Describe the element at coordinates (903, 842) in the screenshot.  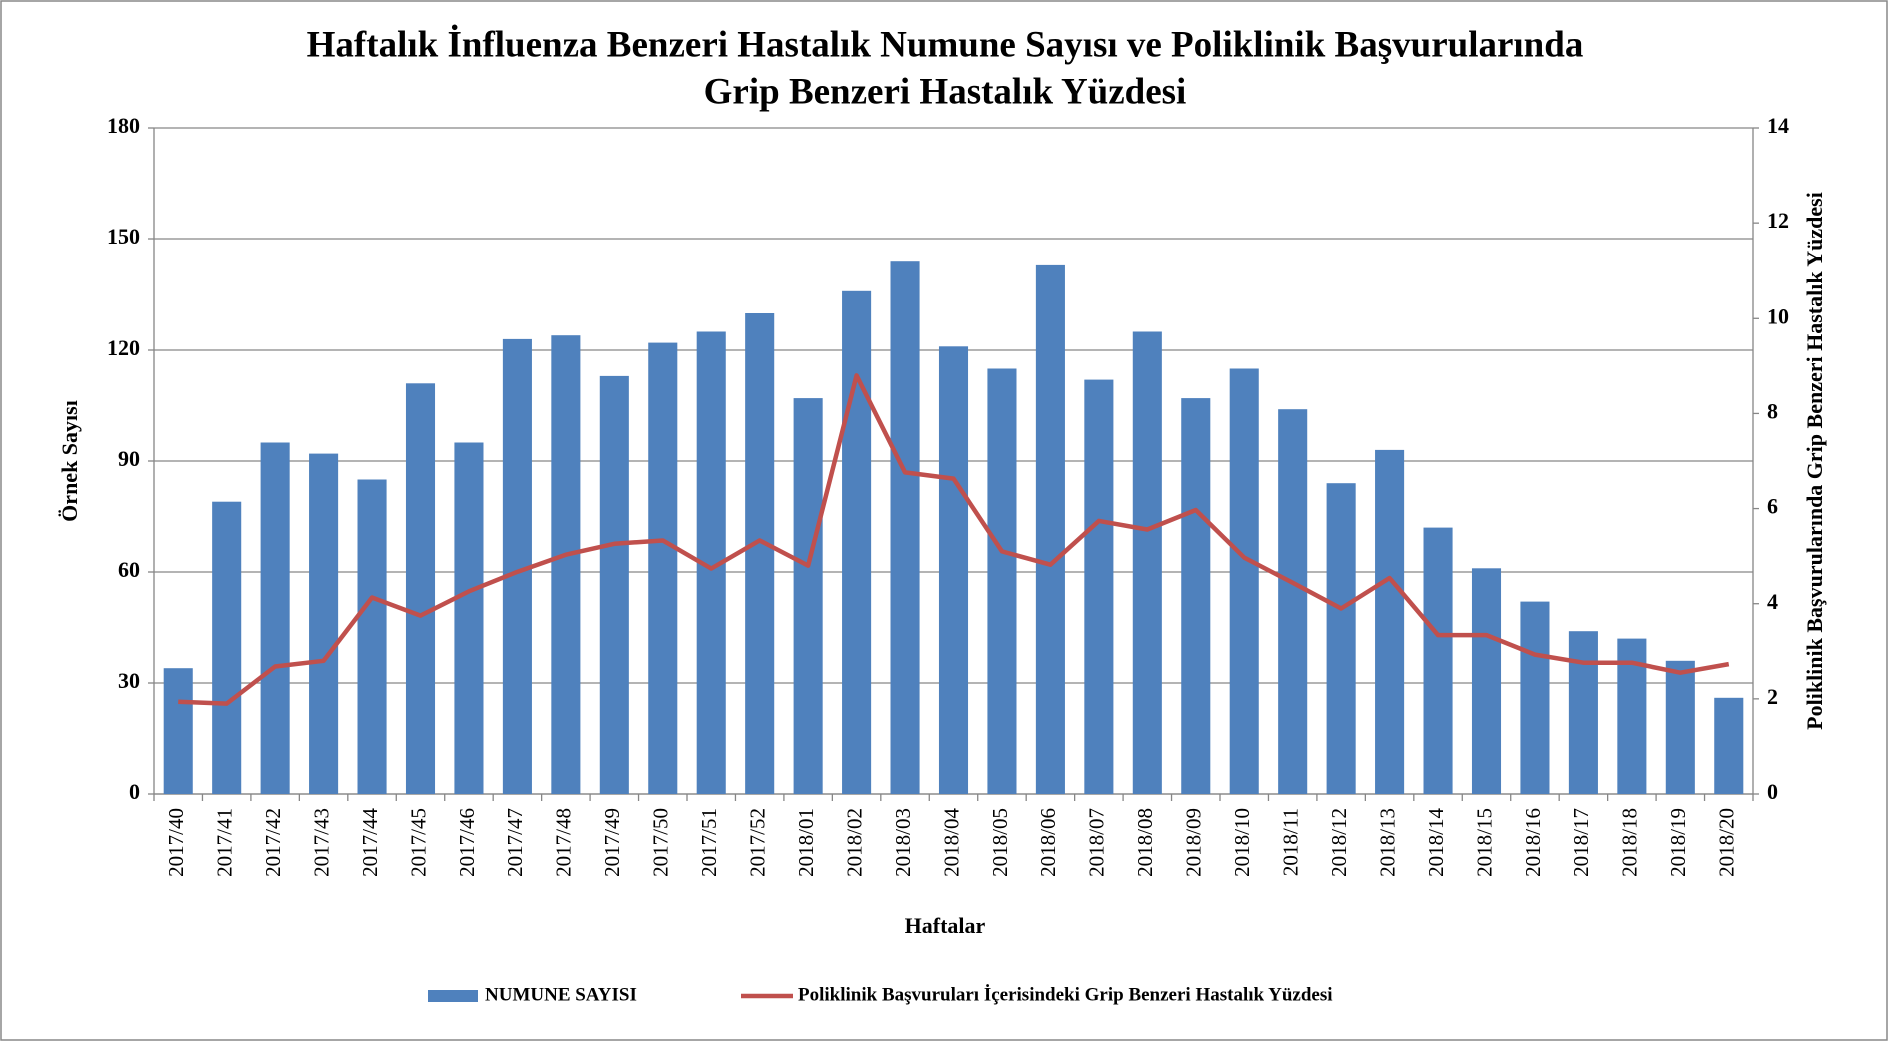
I see `x-tick-label: 2018/03` at that location.